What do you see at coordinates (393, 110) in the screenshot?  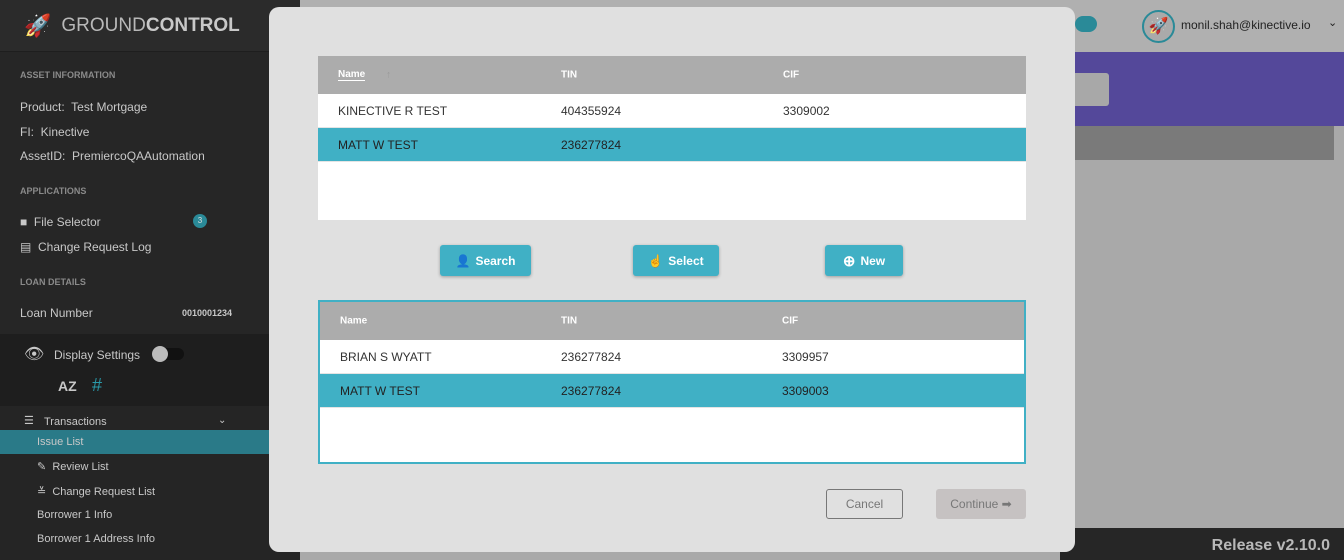 I see `cell-name: KINECTIVE R TEST` at bounding box center [393, 110].